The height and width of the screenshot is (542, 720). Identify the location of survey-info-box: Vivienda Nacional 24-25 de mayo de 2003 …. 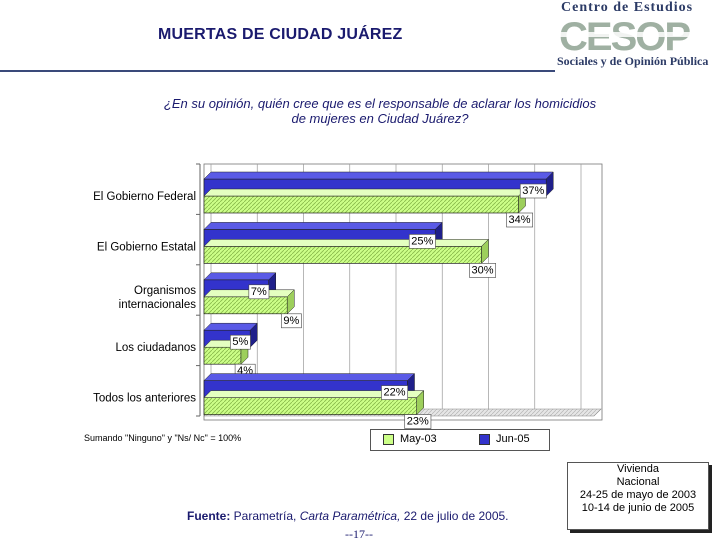
(638, 496).